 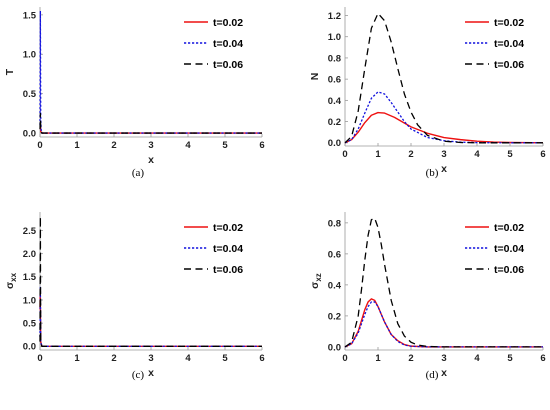 What do you see at coordinates (29, 254) in the screenshot?
I see `y-tick-label: 2.0` at bounding box center [29, 254].